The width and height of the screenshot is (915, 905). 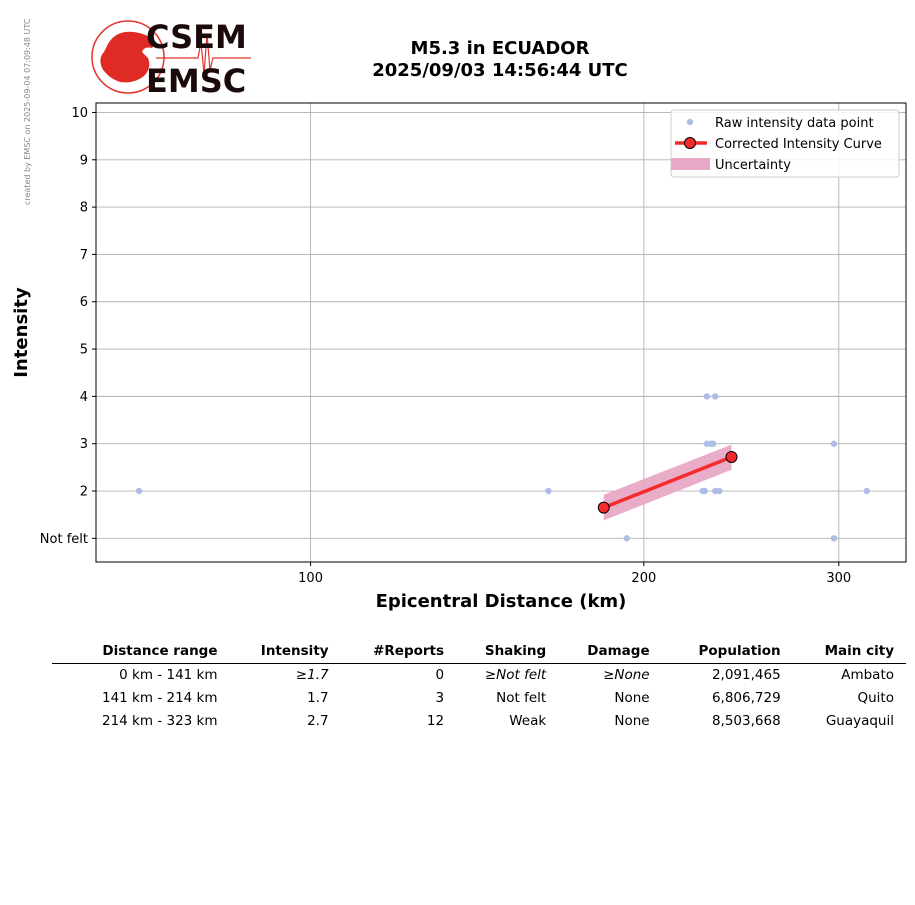 I want to click on header-population: Population, so click(x=727, y=652).